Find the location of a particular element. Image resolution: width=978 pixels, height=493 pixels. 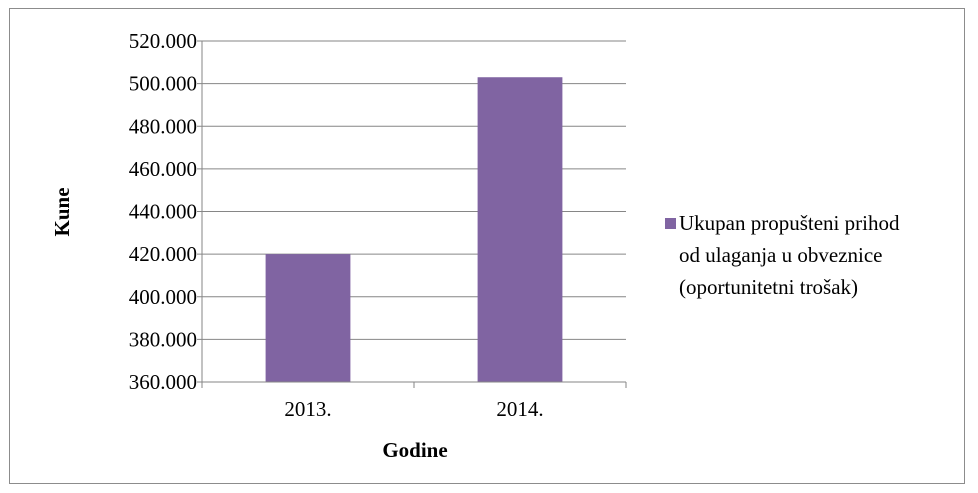

y-axis-title: Kune is located at coordinates (62, 211).